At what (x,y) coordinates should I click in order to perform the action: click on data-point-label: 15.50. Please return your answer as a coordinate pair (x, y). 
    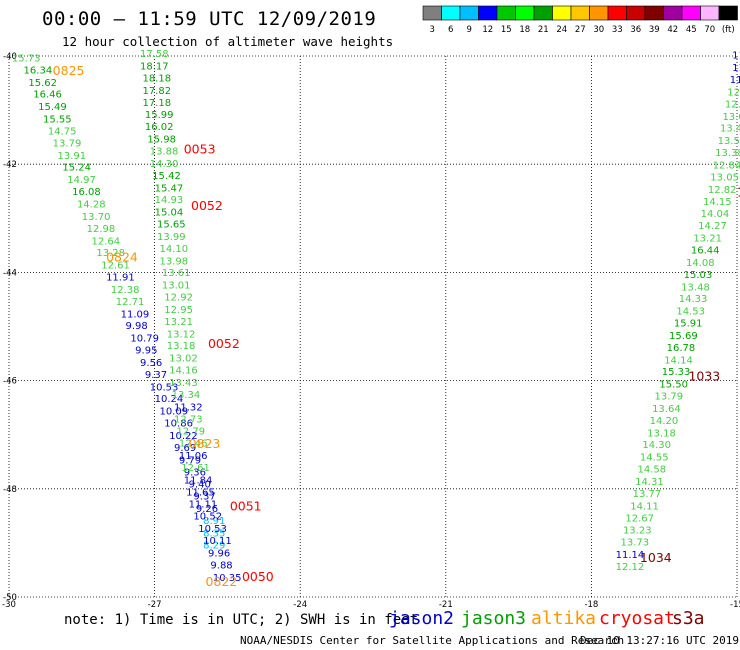
    Looking at the image, I should click on (673, 385).